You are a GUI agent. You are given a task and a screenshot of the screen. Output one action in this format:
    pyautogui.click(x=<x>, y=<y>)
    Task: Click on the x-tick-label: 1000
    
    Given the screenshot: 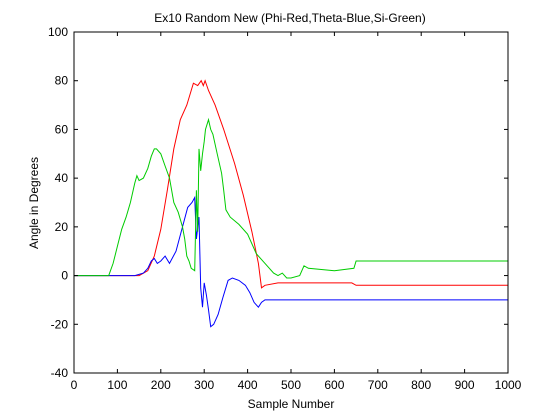 What is the action you would take?
    pyautogui.click(x=508, y=385)
    